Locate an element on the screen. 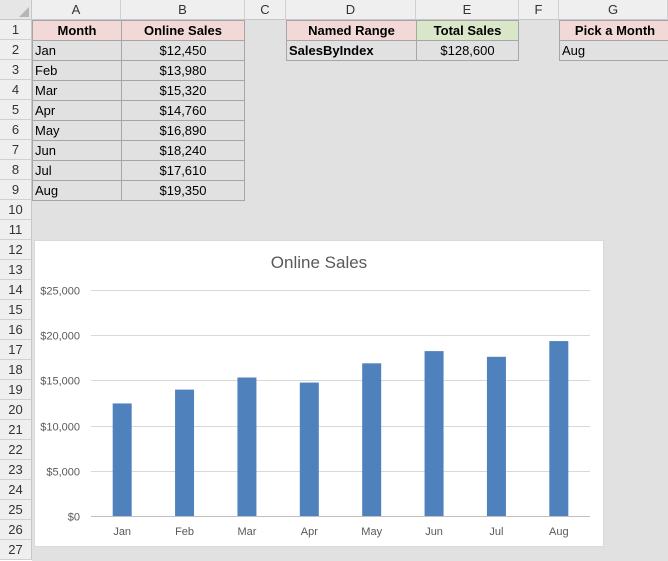  sales-cell: $13,980 is located at coordinates (183, 70).